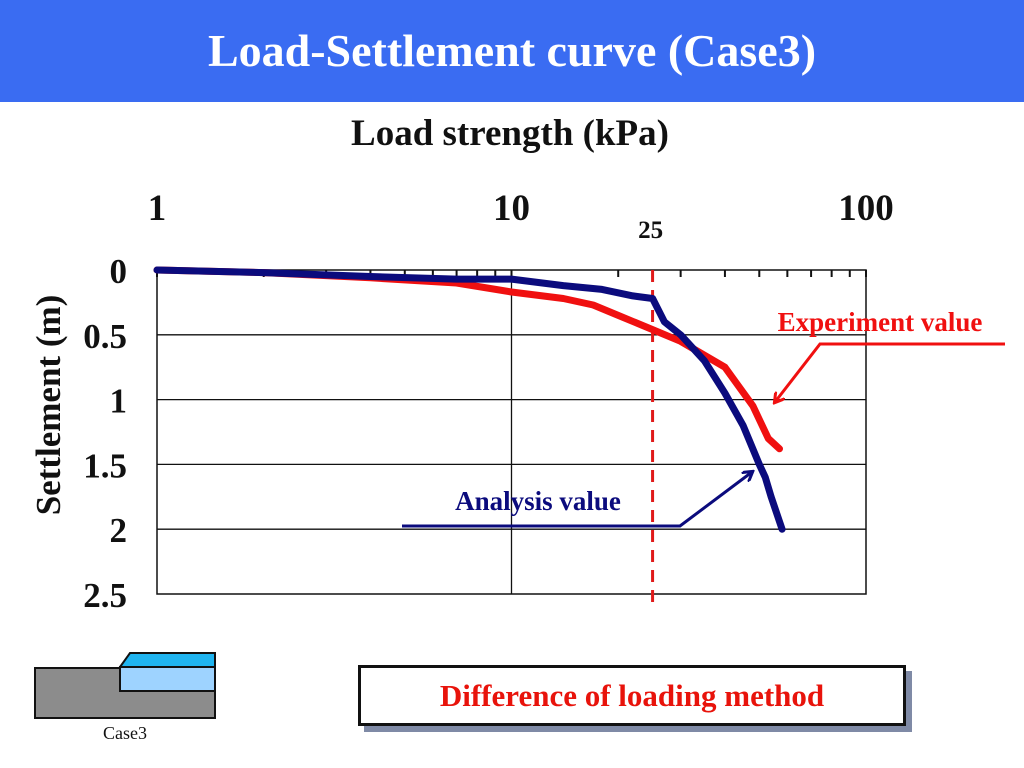 The height and width of the screenshot is (768, 1024). Describe the element at coordinates (105, 433) in the screenshot. I see `y-tick-labels: 0 0.5 1 1.5 2 2.5` at that location.